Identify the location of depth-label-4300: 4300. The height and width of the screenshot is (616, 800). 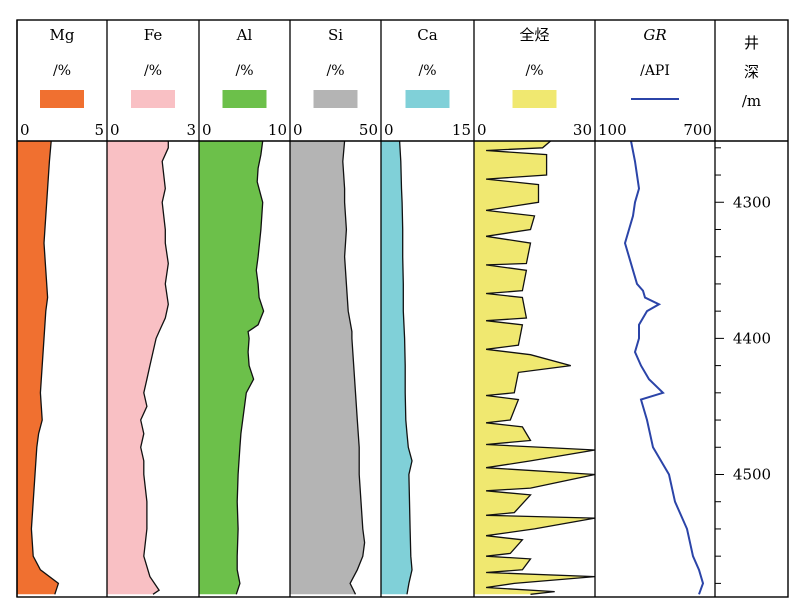
(752, 202).